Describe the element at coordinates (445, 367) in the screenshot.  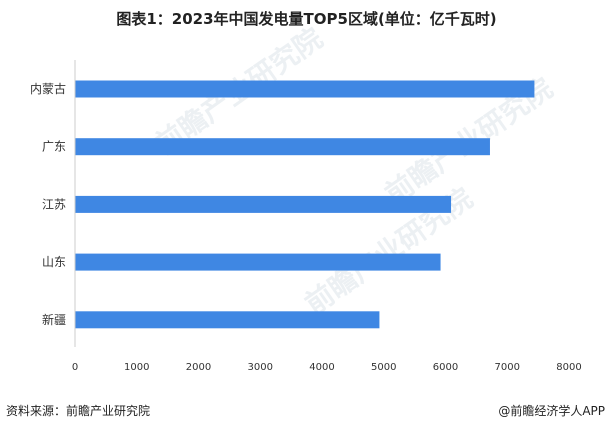
I see `x-tick-label: 6000` at that location.